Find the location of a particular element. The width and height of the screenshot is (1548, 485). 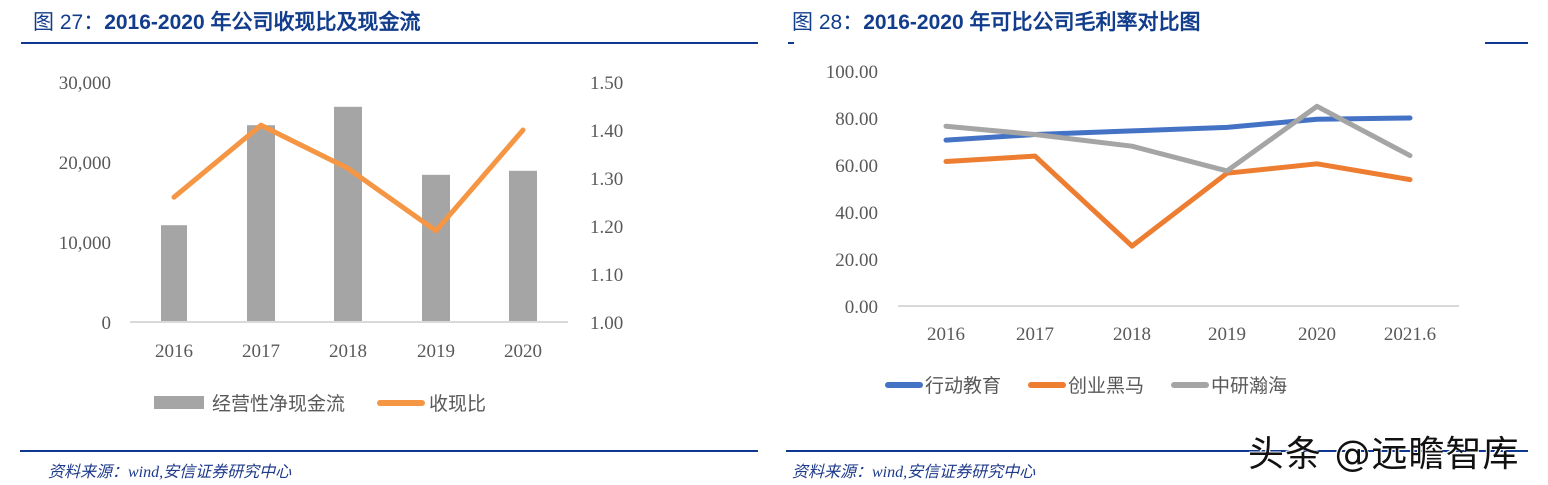

left-axis-tick: 10,000 is located at coordinates (85, 243).